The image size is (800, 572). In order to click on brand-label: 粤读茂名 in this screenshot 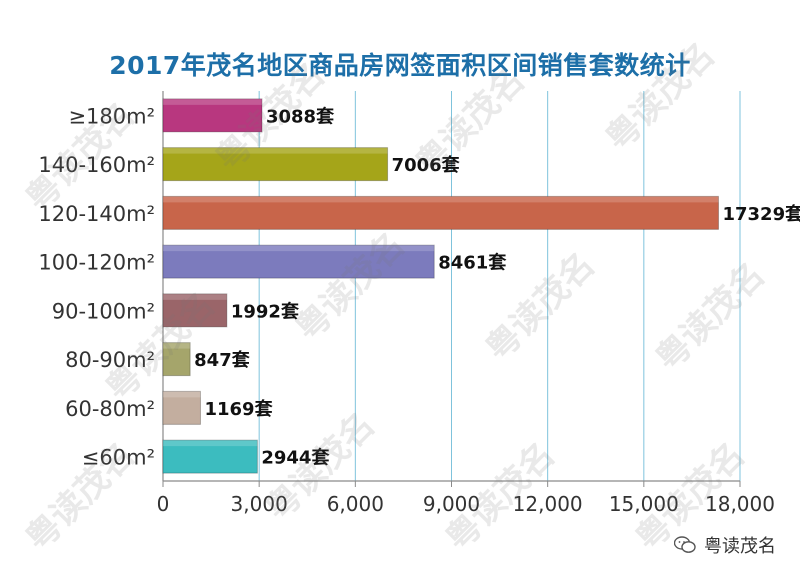, I will do `click(740, 546)`.